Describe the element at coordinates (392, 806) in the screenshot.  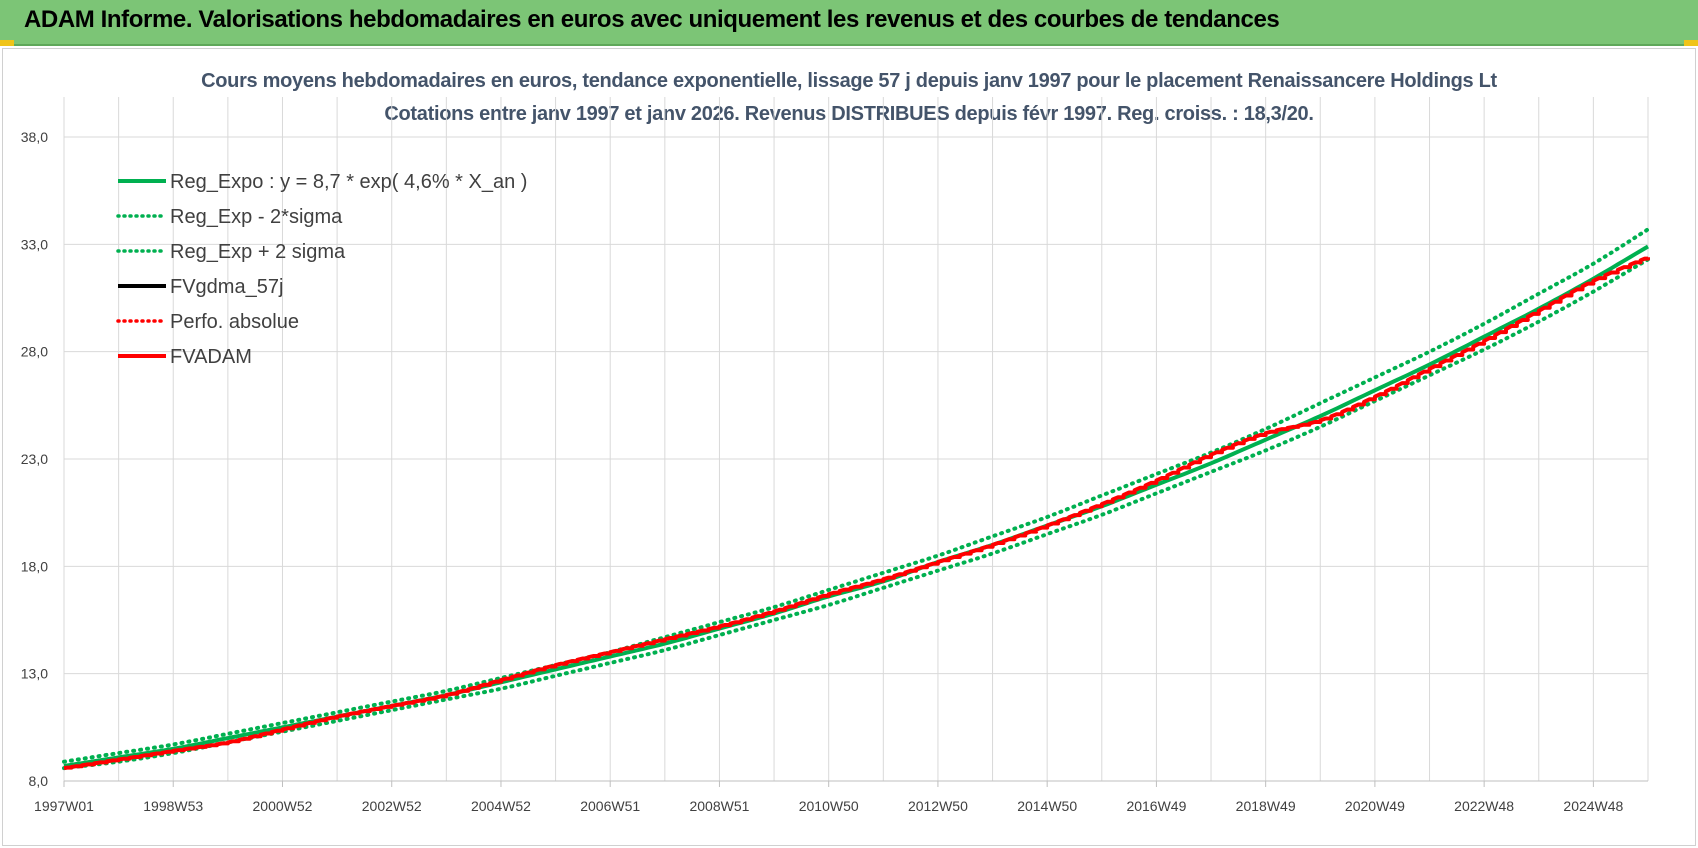
I see `x-tick-label: 2002W52` at that location.